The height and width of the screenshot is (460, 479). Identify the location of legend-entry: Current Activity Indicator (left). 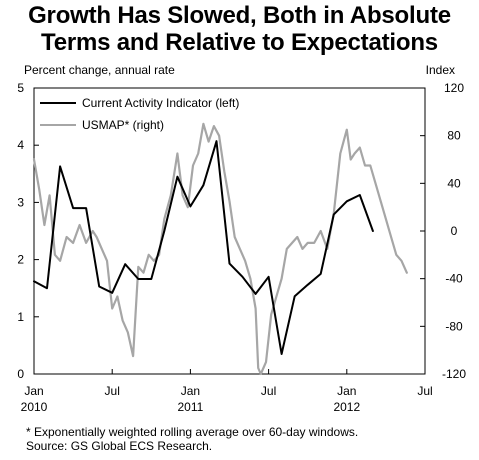
(160, 103).